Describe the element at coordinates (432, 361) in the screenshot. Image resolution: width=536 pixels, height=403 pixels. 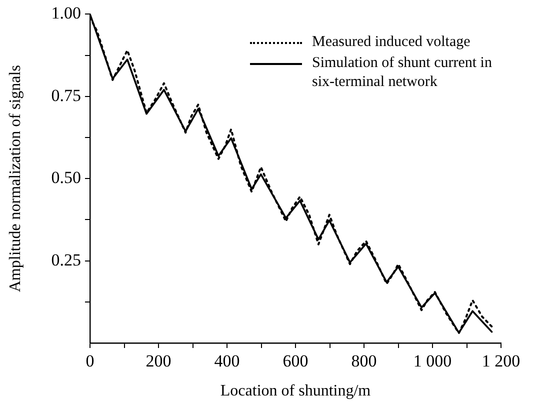
I see `x-tick-label: 1 000` at that location.